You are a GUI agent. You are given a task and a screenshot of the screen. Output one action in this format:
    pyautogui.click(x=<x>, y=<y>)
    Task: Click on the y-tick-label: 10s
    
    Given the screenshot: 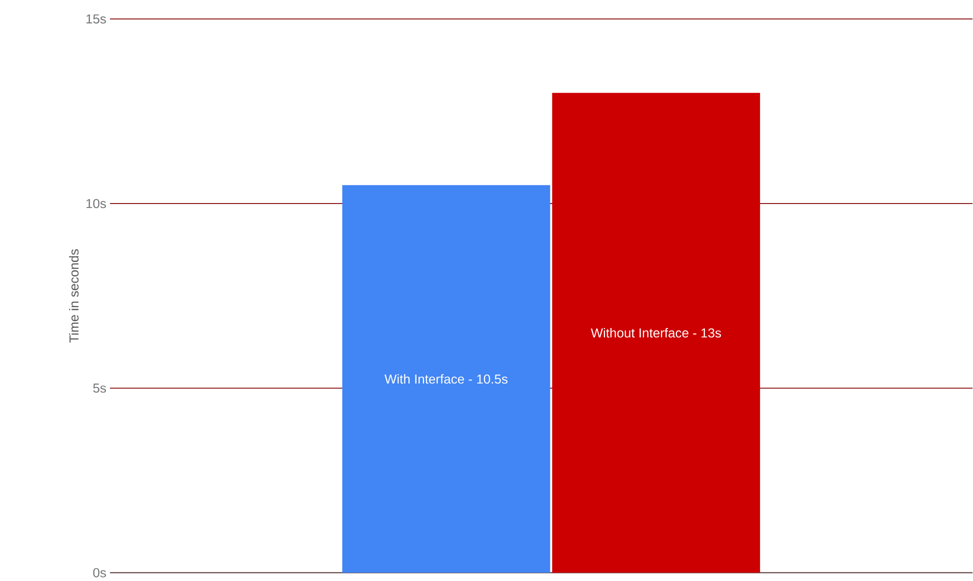 What is the action you would take?
    pyautogui.click(x=96, y=203)
    